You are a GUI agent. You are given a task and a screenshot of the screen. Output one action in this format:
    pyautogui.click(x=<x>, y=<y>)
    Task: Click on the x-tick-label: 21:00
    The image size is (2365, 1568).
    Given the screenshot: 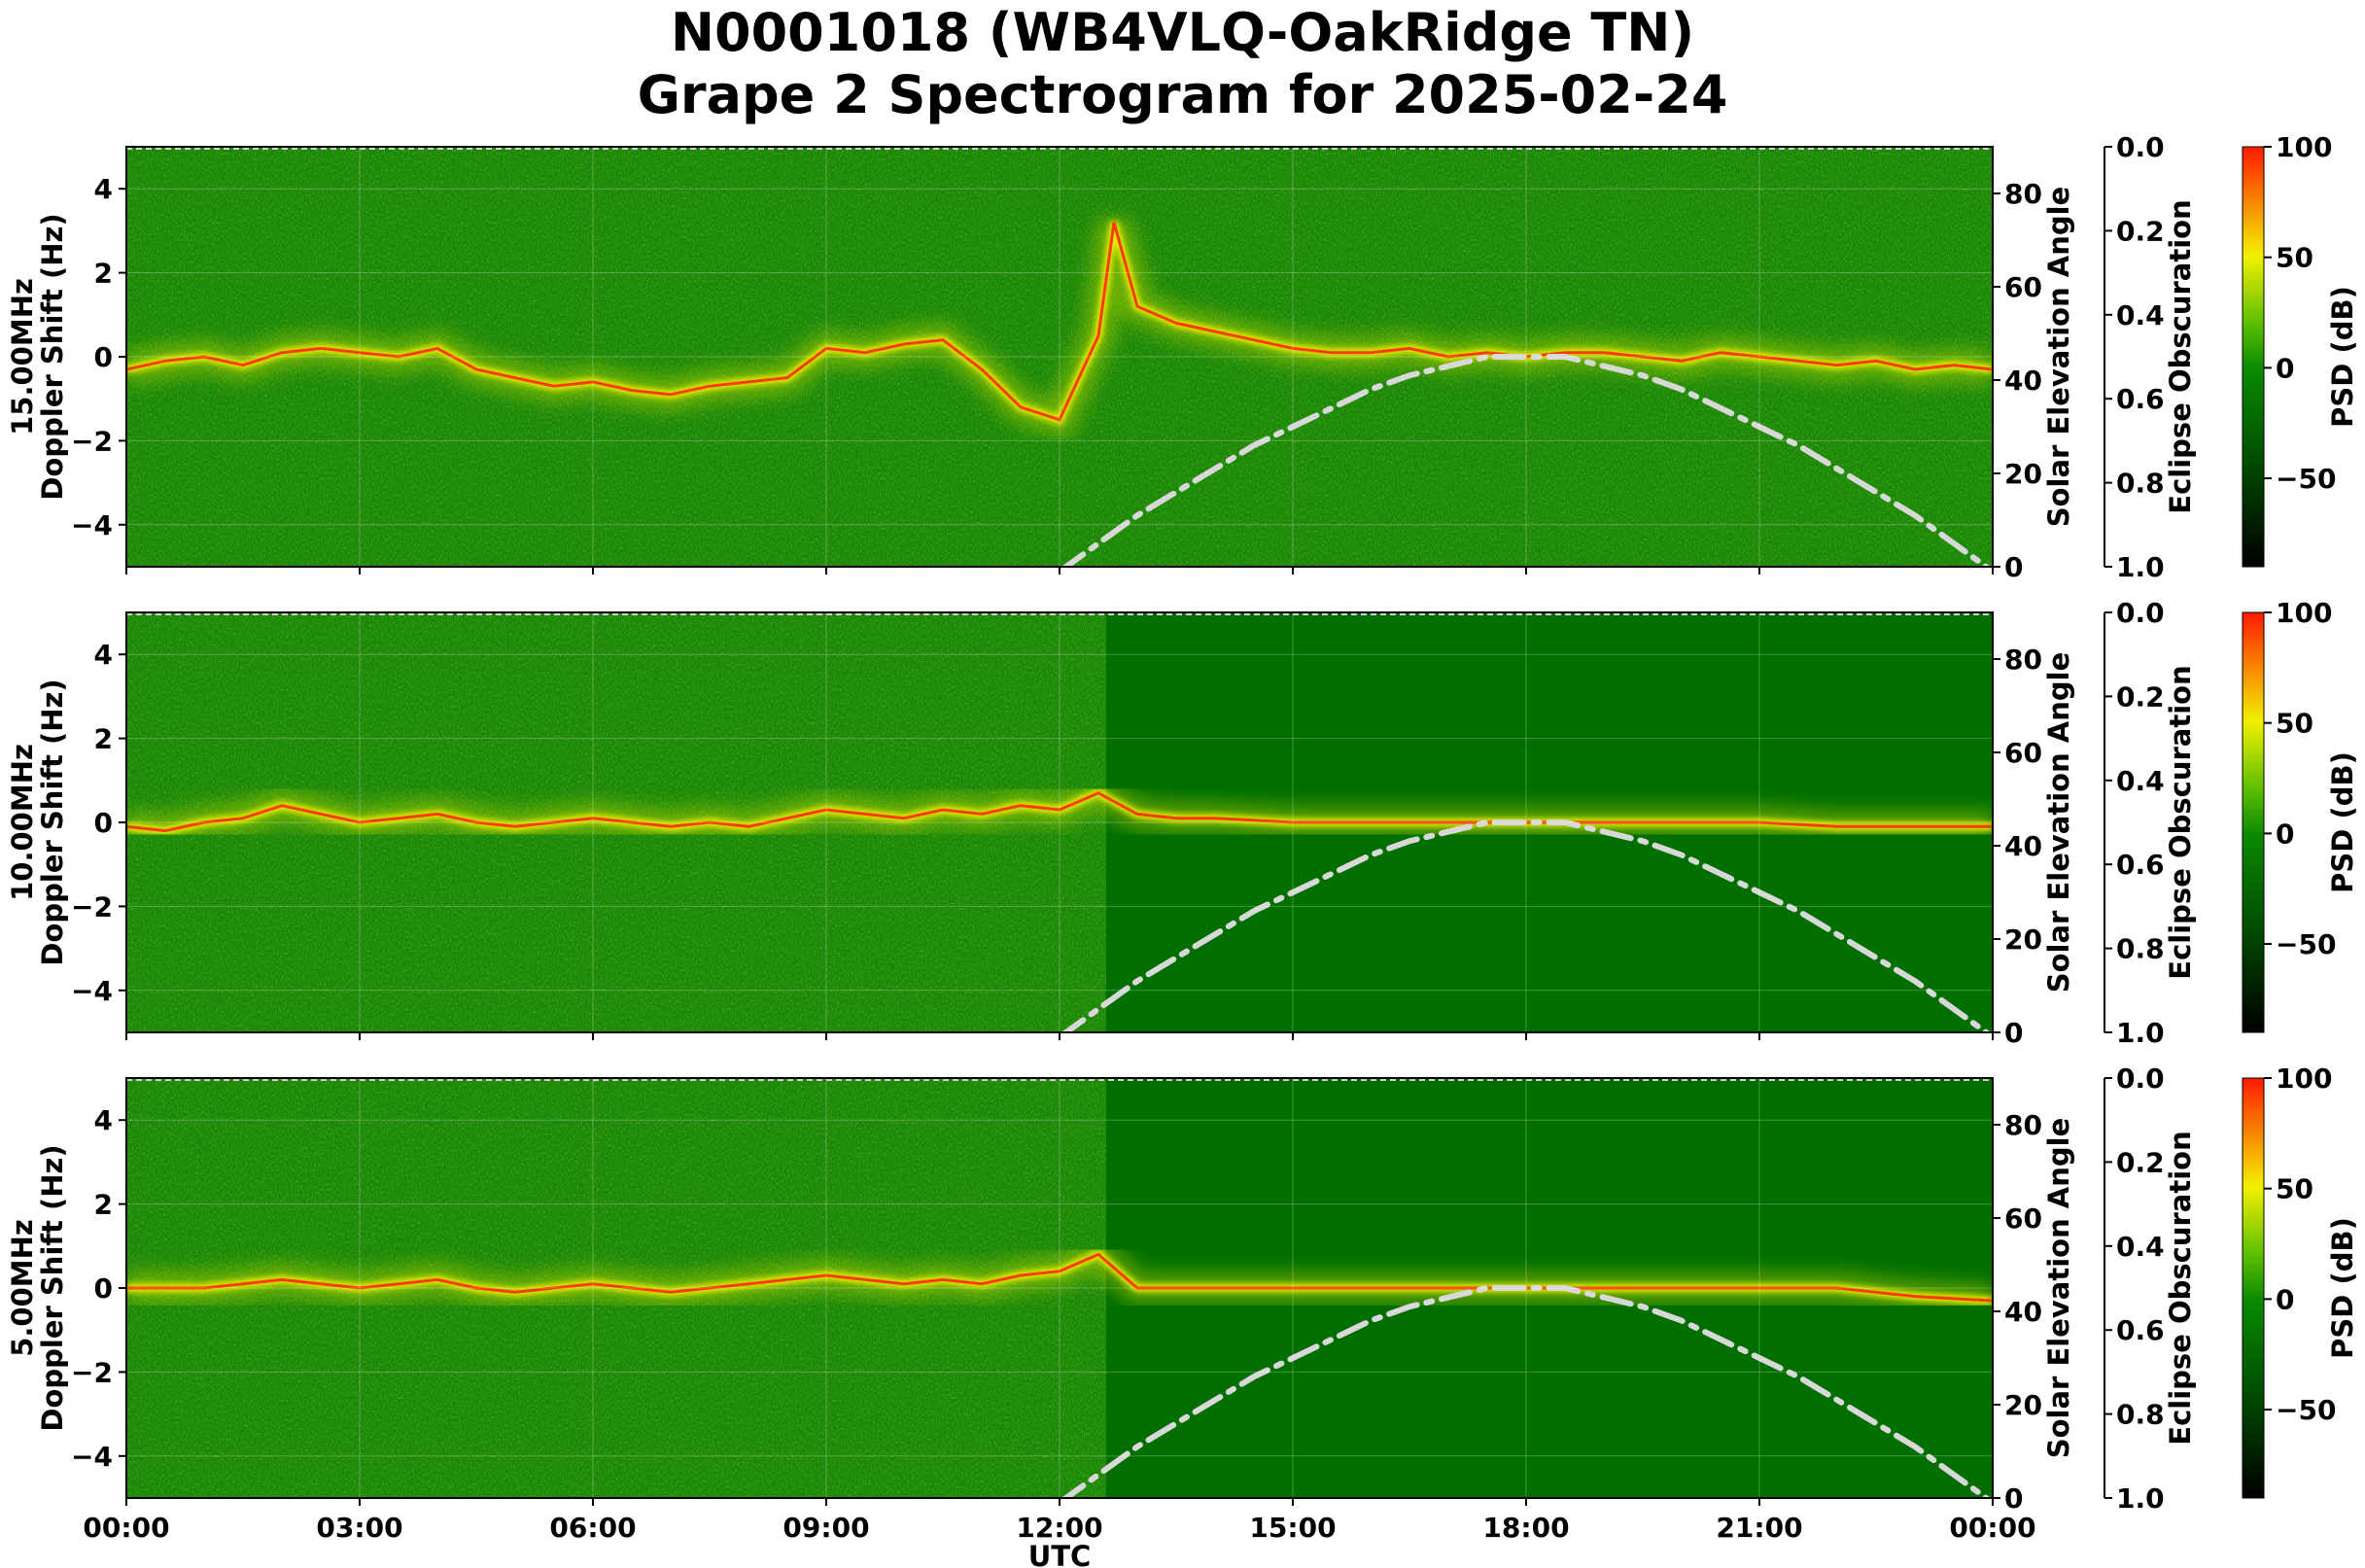 What is the action you would take?
    pyautogui.click(x=1759, y=1528)
    